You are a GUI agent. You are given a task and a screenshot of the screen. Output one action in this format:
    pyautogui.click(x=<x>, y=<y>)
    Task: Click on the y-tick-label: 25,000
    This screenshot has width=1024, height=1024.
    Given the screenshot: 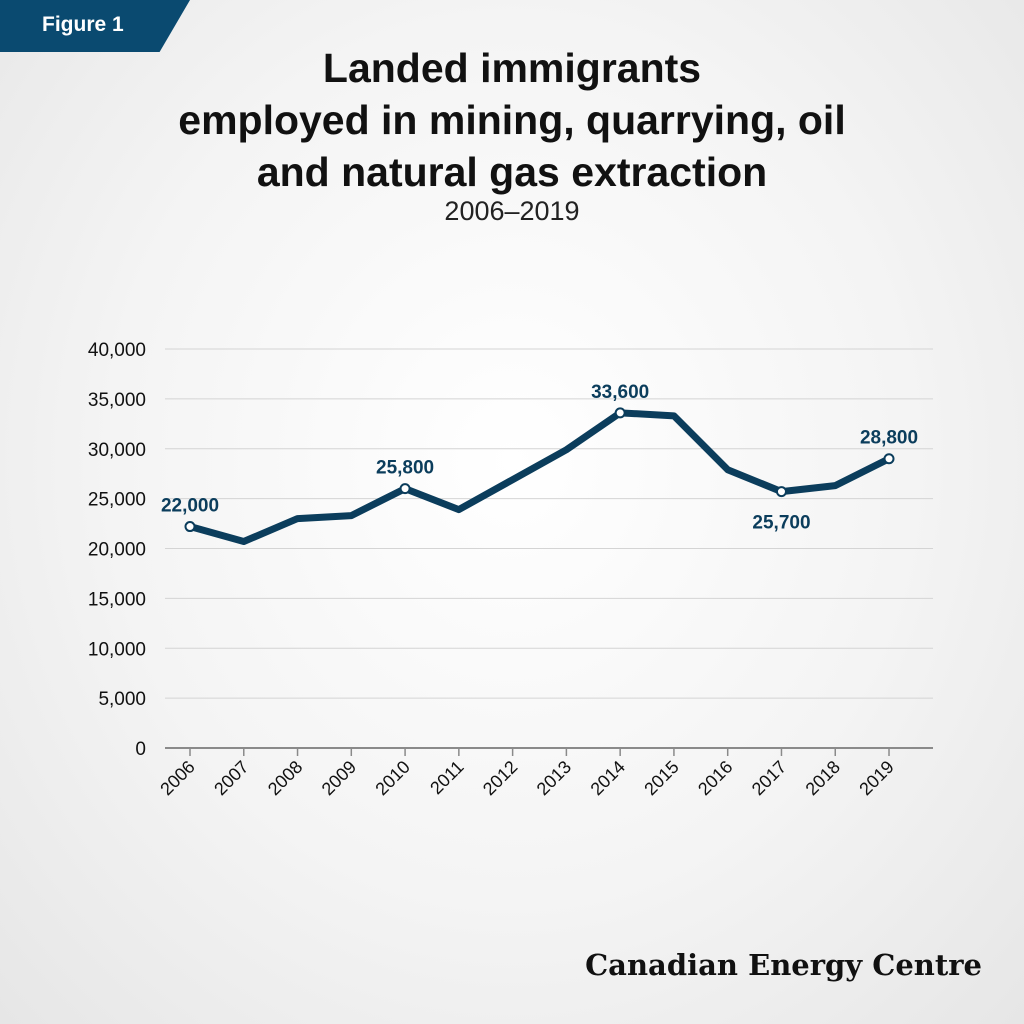 What is the action you would take?
    pyautogui.click(x=117, y=500)
    